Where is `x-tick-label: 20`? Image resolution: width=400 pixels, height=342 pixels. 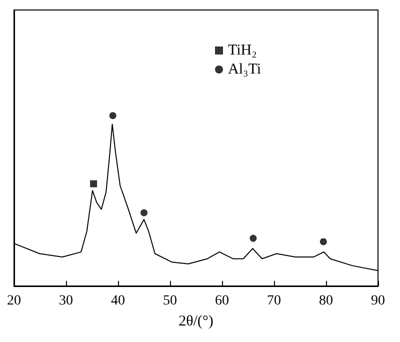
x-tick-label: 20 is located at coordinates (14, 301).